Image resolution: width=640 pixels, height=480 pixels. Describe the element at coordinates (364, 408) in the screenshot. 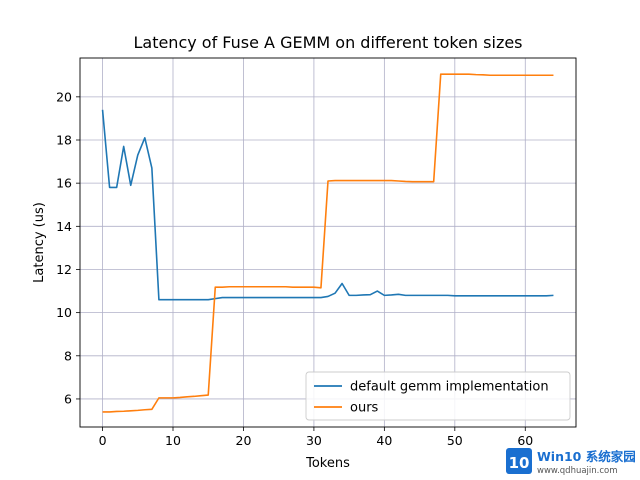

I see `legend-label: ours` at that location.